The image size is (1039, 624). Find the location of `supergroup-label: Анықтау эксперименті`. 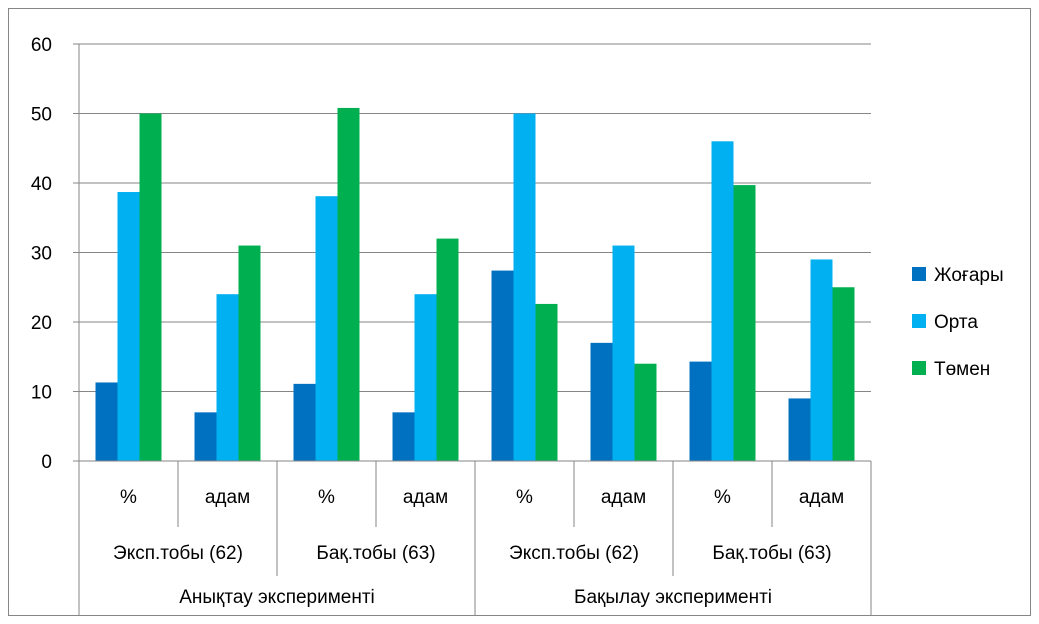

supergroup-label: Анықтау эксперименті is located at coordinates (277, 597).